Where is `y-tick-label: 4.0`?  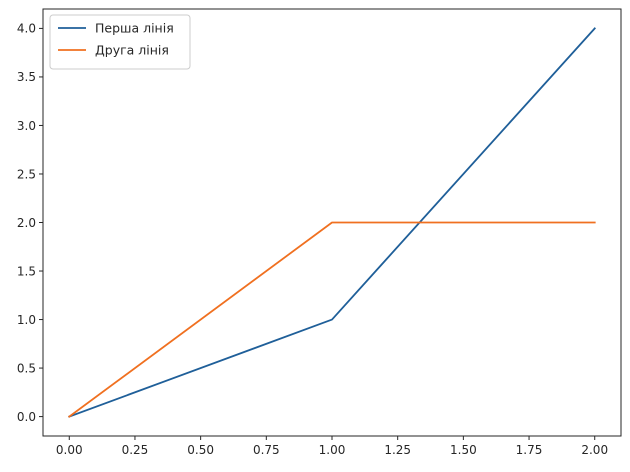 y-tick-label: 4.0 is located at coordinates (26, 29).